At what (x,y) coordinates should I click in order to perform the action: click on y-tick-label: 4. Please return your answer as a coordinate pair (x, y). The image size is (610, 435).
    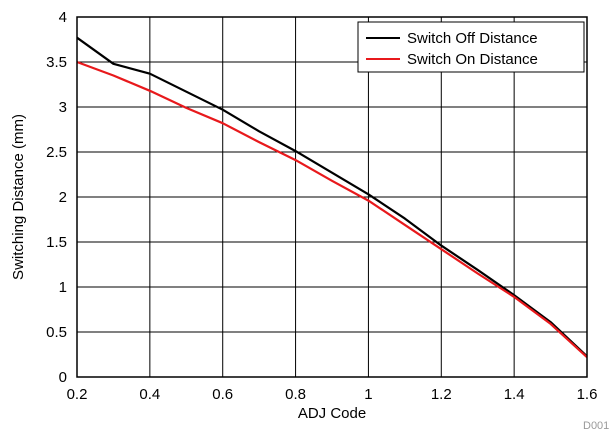
    Looking at the image, I should click on (63, 17).